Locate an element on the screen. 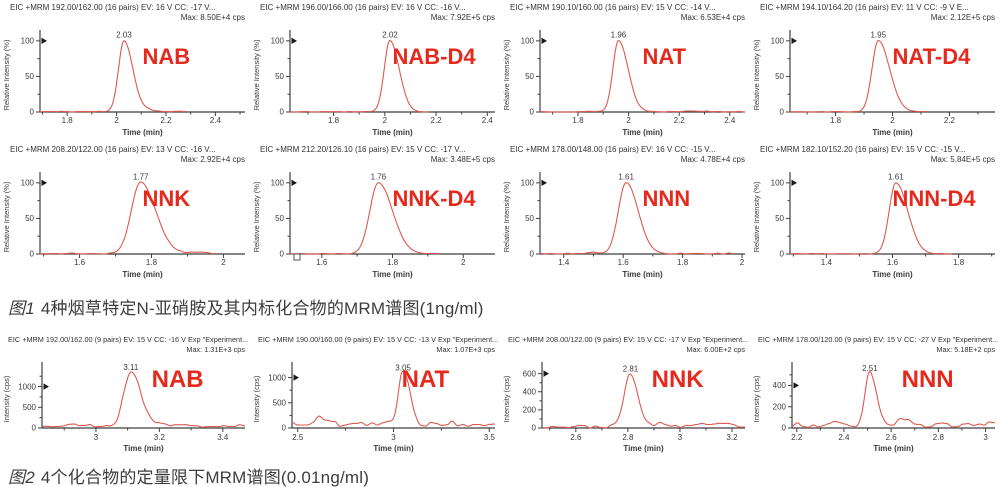 This screenshot has width=1000, height=487. x-tick-label: 3.5 is located at coordinates (490, 437).